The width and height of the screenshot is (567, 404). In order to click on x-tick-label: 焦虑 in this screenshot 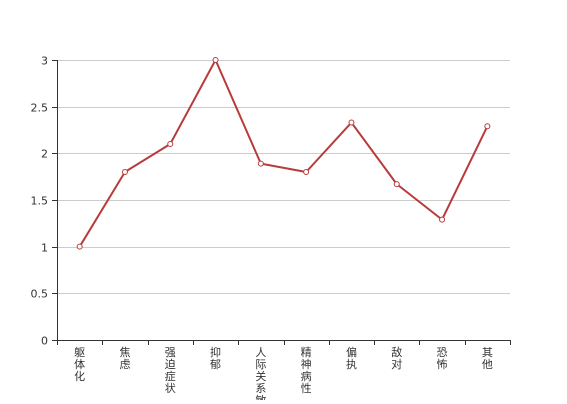, I will do `click(124, 358)`.